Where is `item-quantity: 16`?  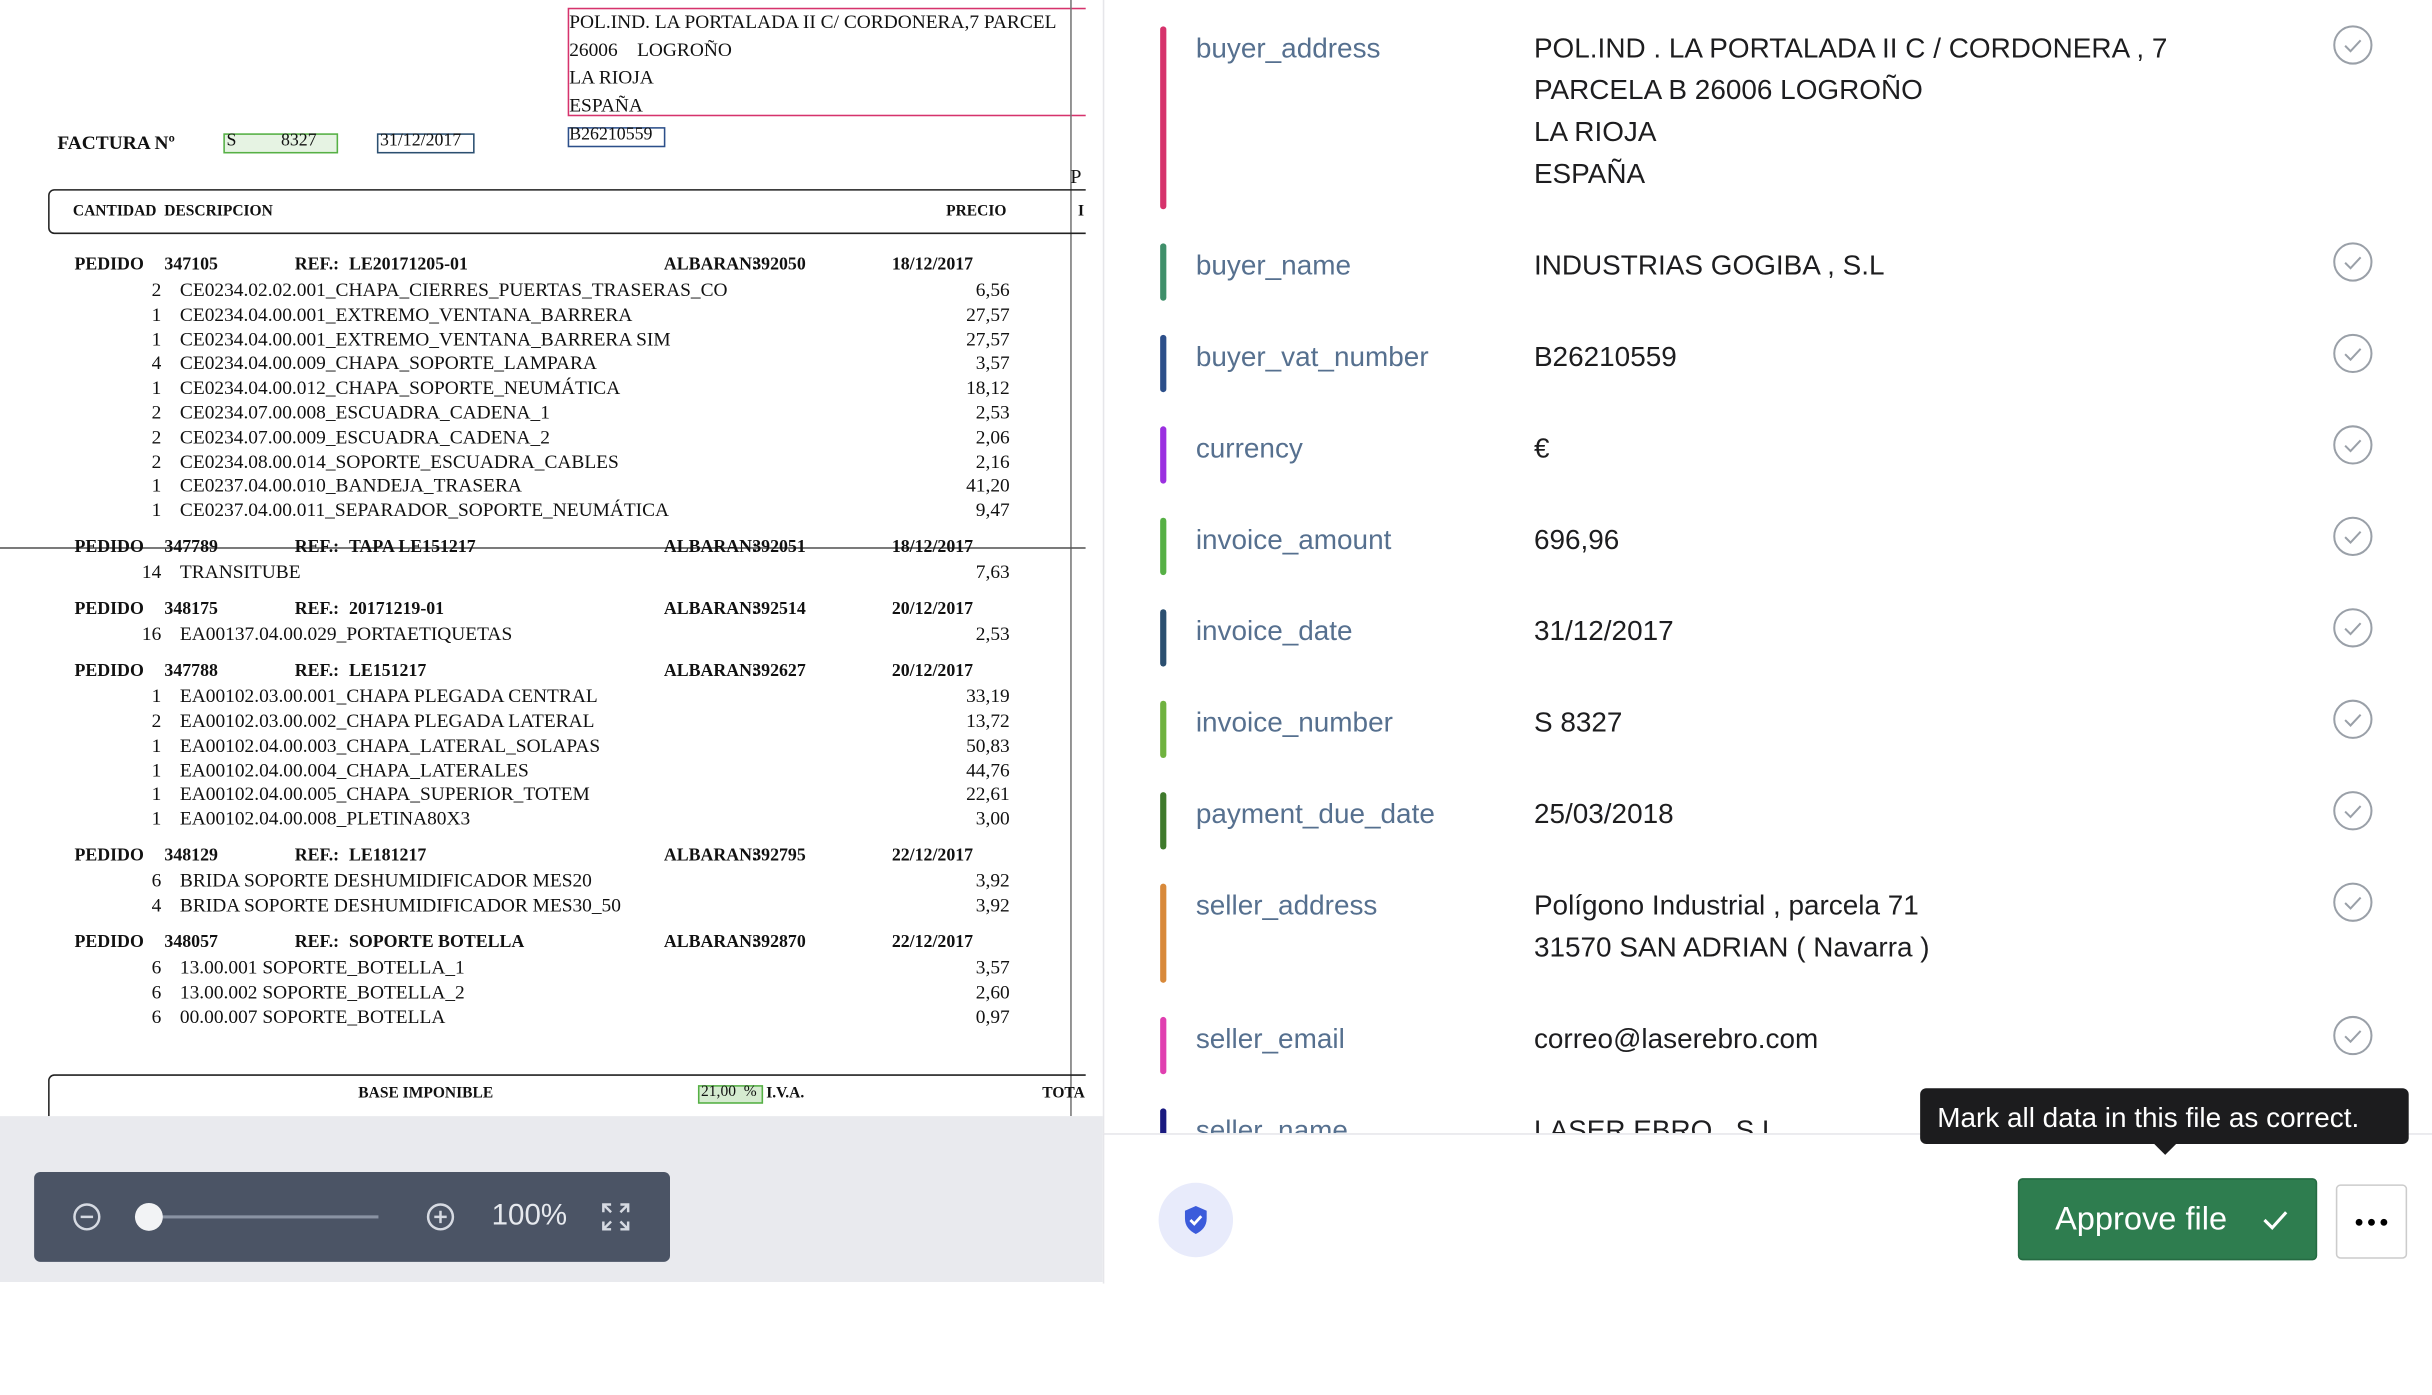
item-quantity: 16 is located at coordinates (151, 634).